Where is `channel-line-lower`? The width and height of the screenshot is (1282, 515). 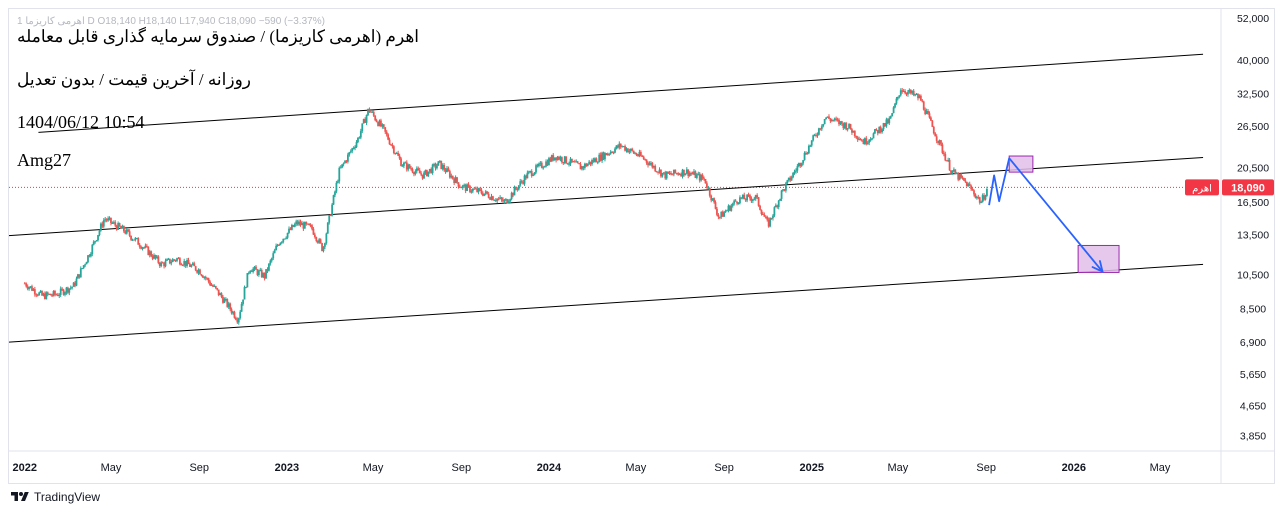 channel-line-lower is located at coordinates (606, 303).